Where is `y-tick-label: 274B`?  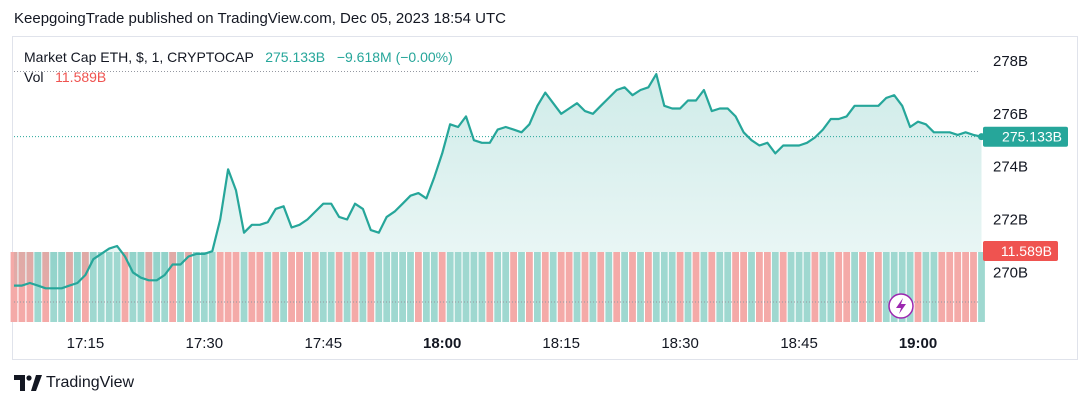
y-tick-label: 274B is located at coordinates (1010, 167).